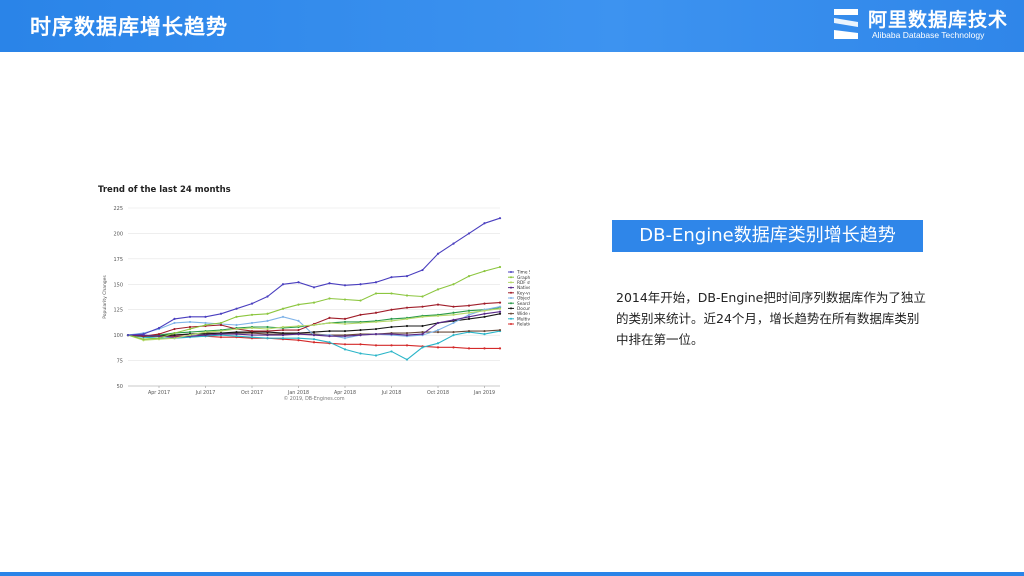 The width and height of the screenshot is (1024, 576). Describe the element at coordinates (118, 336) in the screenshot. I see `y-tick-label: 100` at that location.